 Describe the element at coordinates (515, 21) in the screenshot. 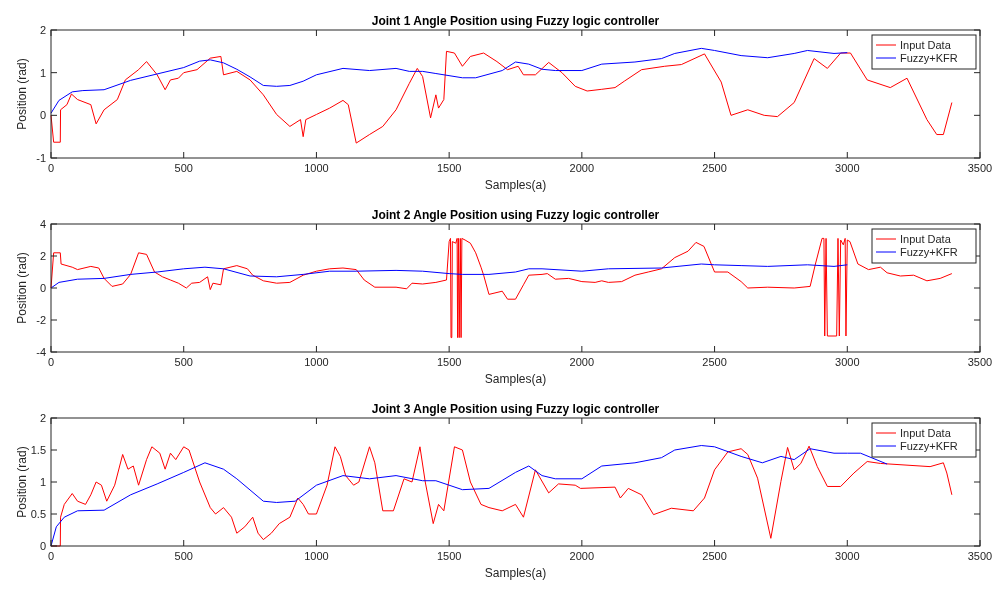

I see `chart-title: Joint 1 Angle Position using Fuzzy logic controller` at that location.